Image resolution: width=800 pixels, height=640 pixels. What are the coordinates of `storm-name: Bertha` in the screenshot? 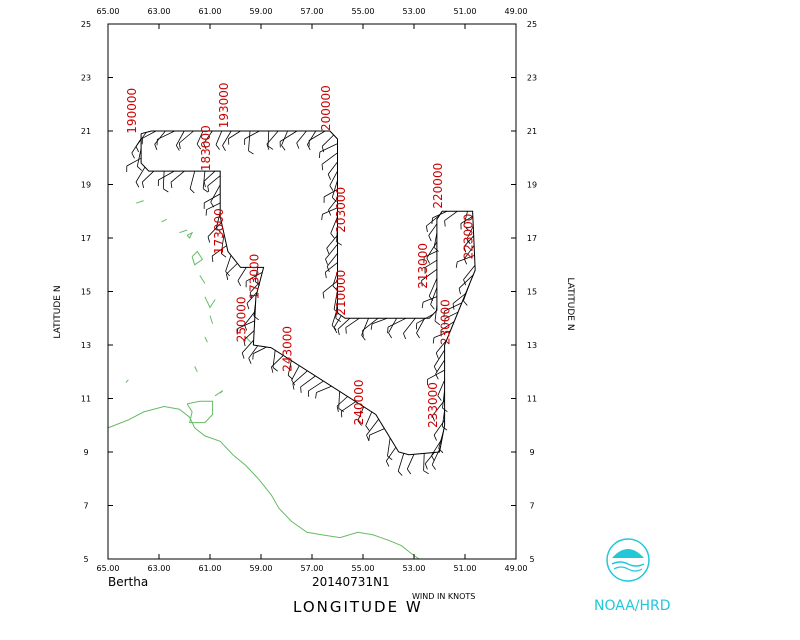 It's located at (128, 582).